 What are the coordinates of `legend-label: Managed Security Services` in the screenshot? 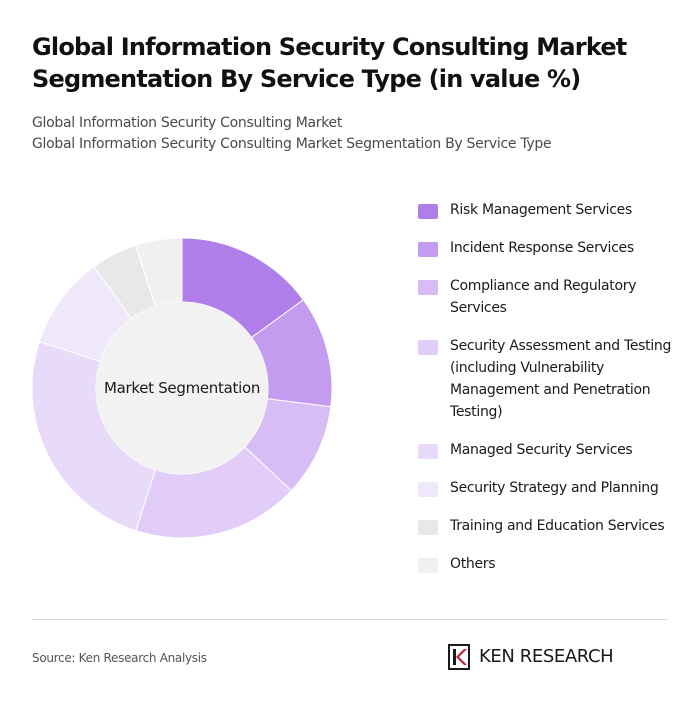 It's located at (541, 450).